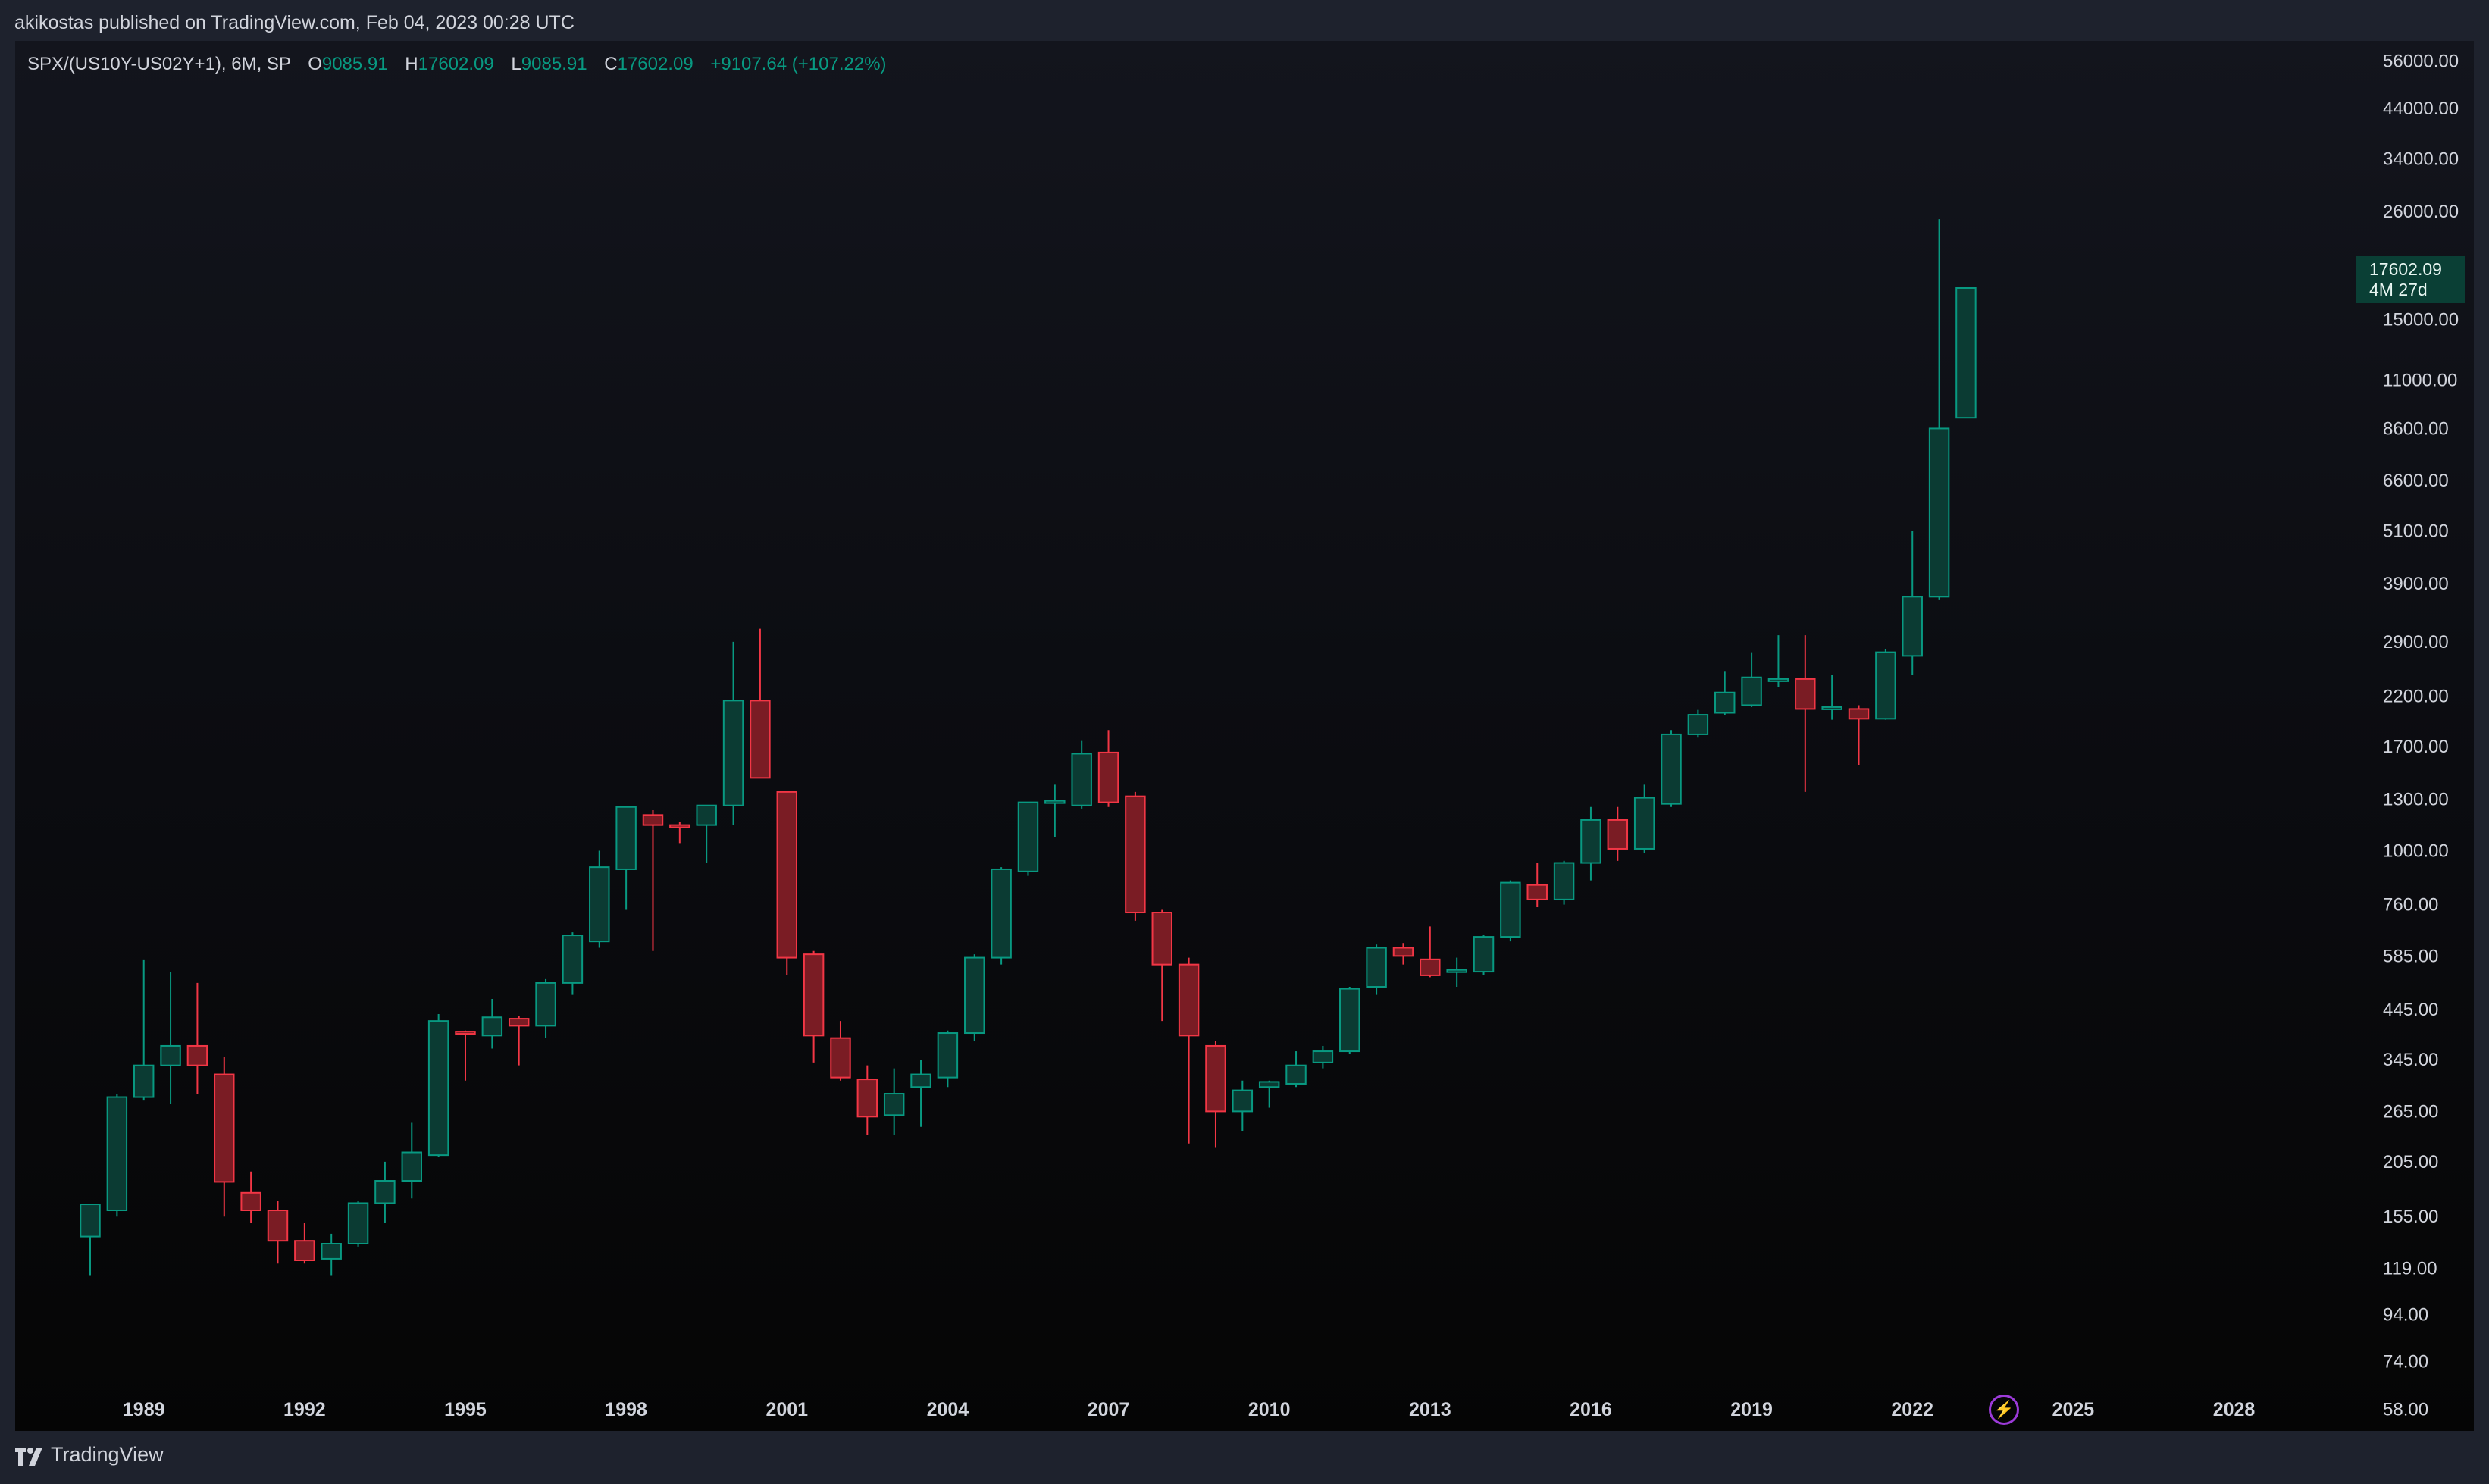 This screenshot has height=1484, width=2489. Describe the element at coordinates (2410, 1162) in the screenshot. I see `y-tick-label: 205.00` at that location.